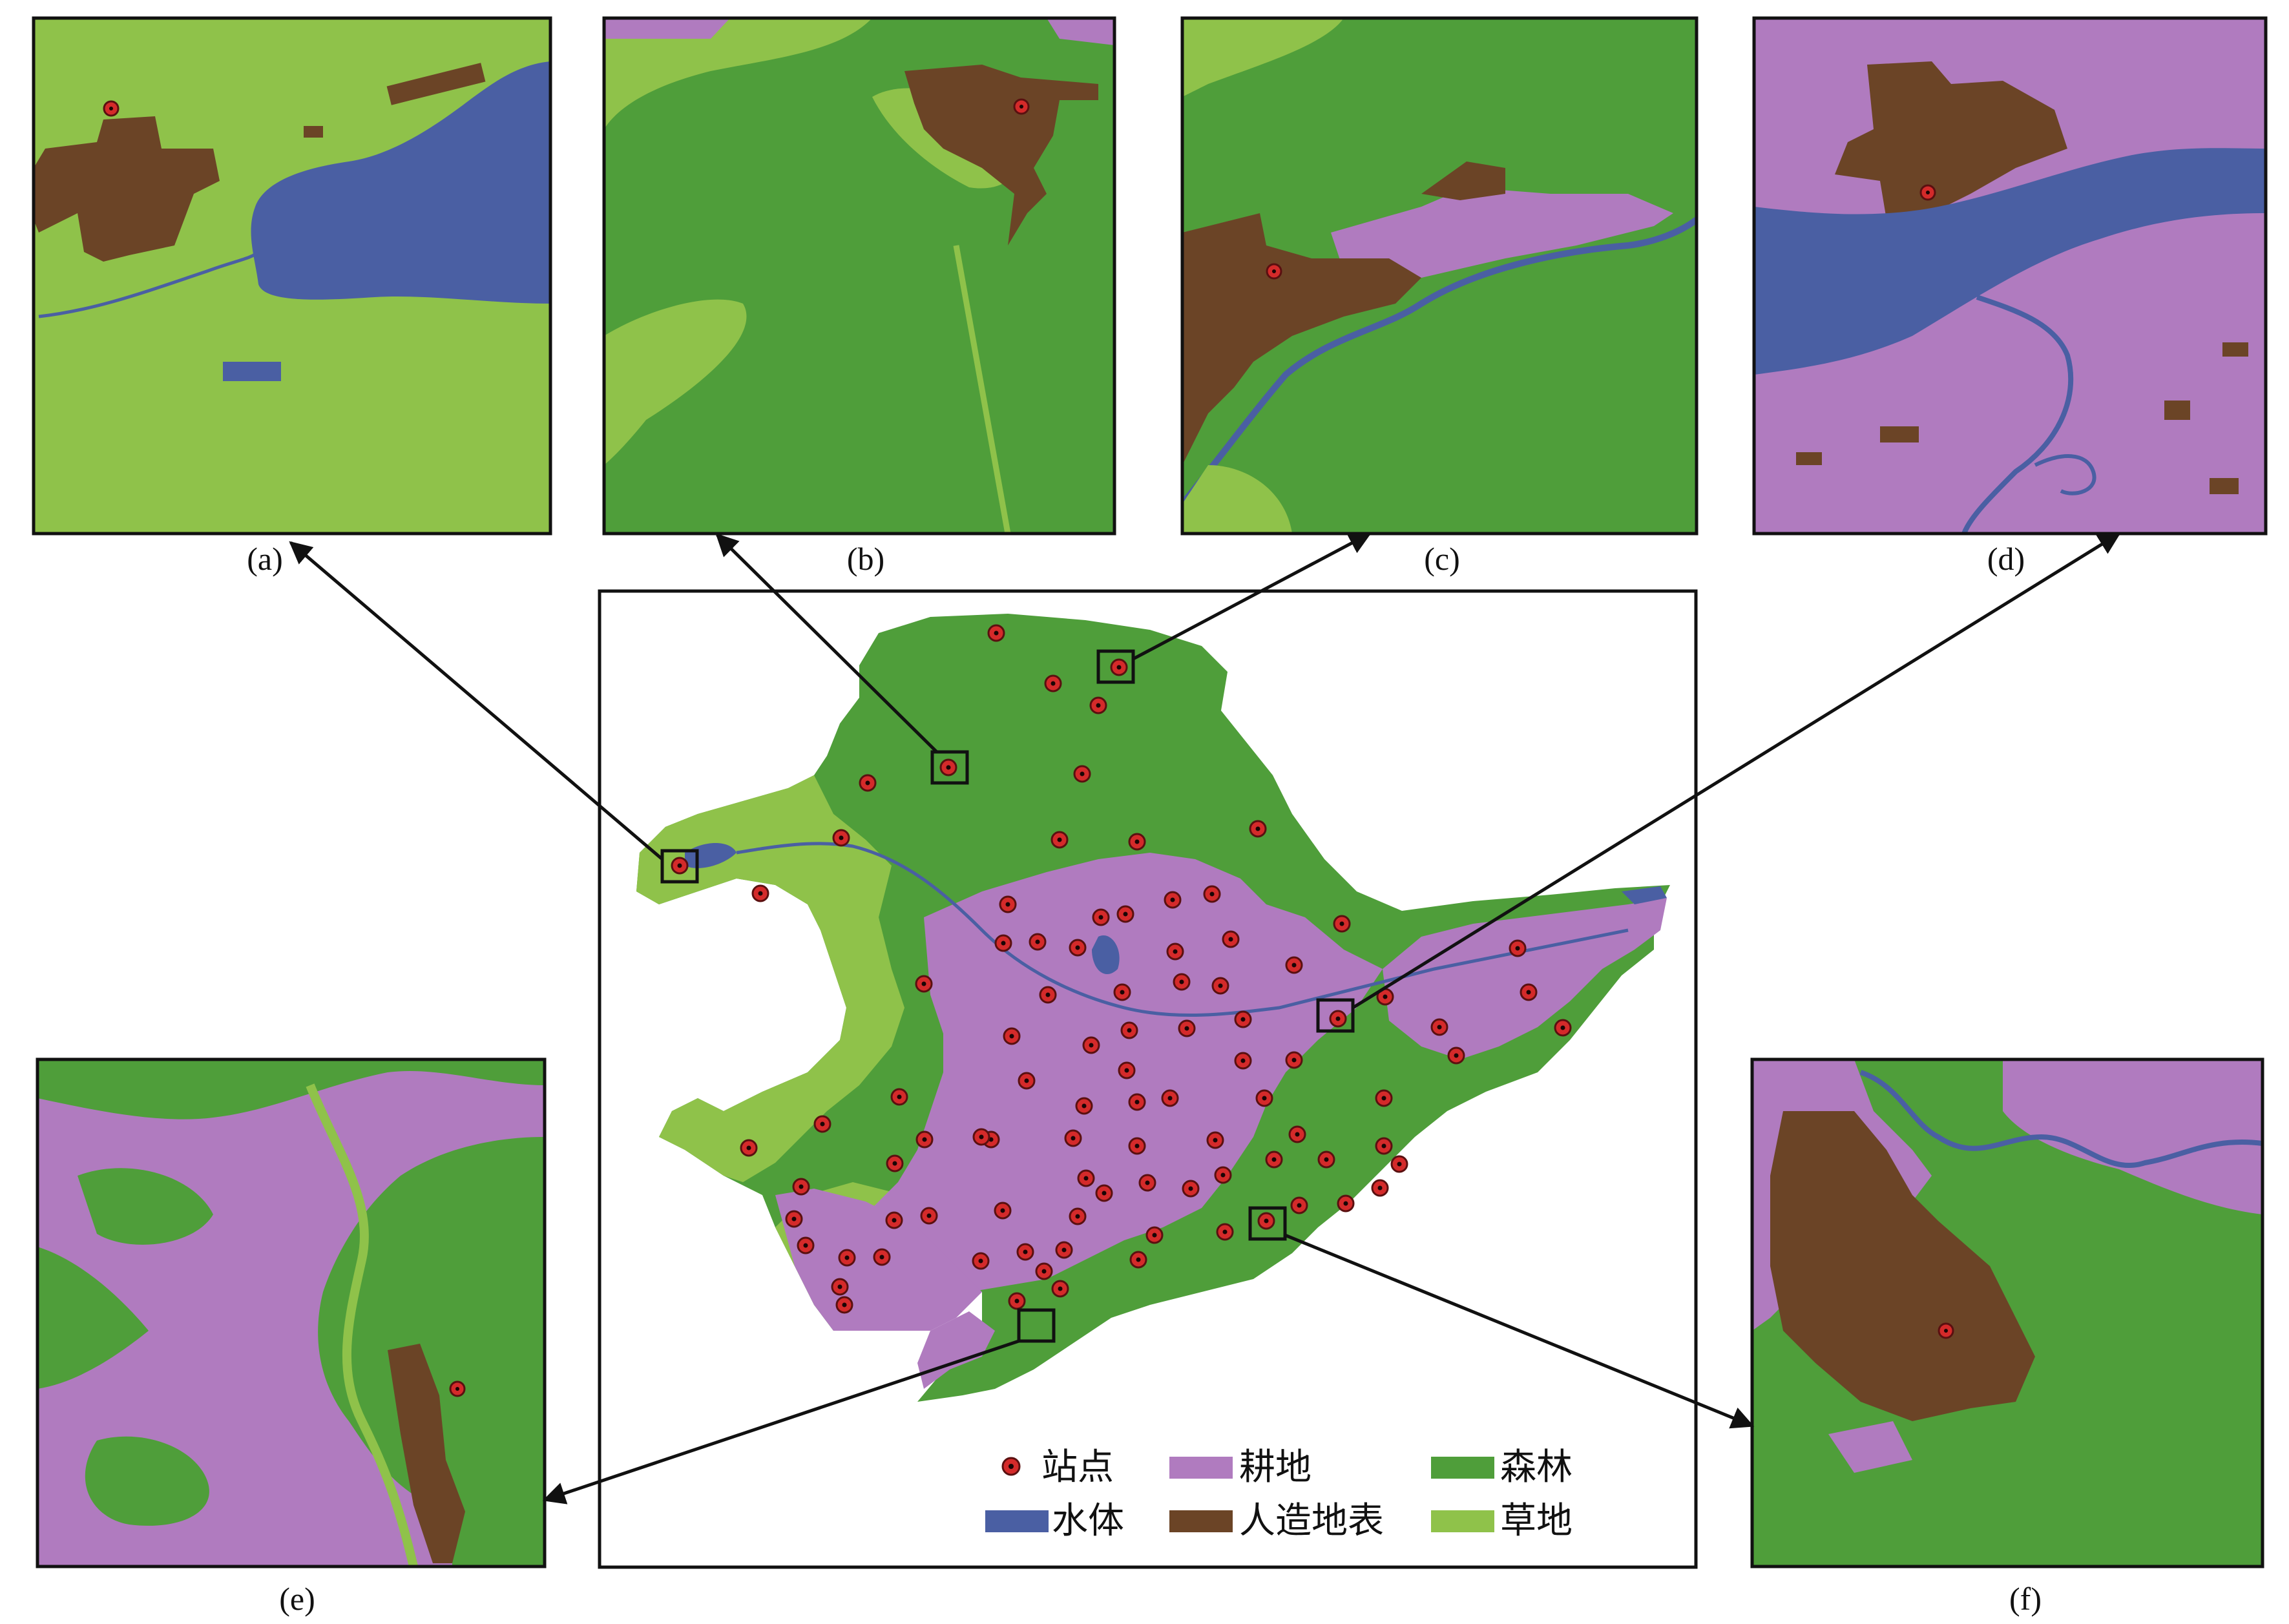  What do you see at coordinates (1311, 1521) in the screenshot?
I see `legend-artificial-label: 人造地表` at bounding box center [1311, 1521].